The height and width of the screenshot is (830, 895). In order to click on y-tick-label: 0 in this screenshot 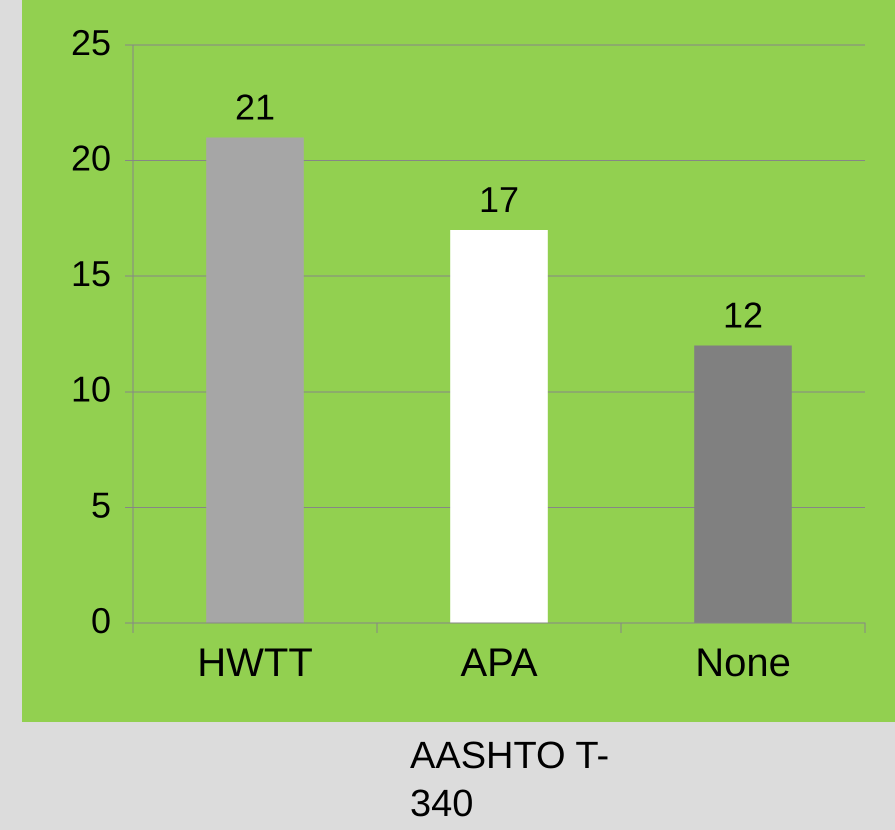, I will do `click(100, 620)`.